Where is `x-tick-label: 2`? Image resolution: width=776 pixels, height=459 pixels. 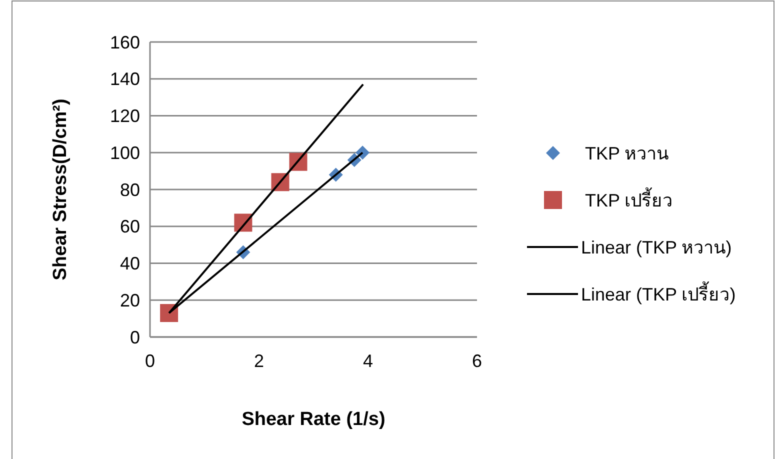 x-tick-label: 2 is located at coordinates (259, 361).